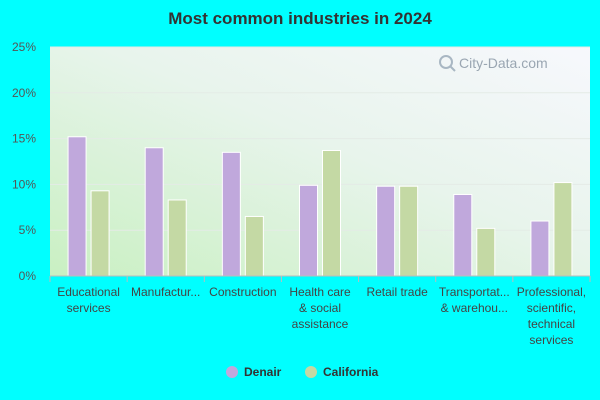  I want to click on legend: Denair California, so click(302, 372).